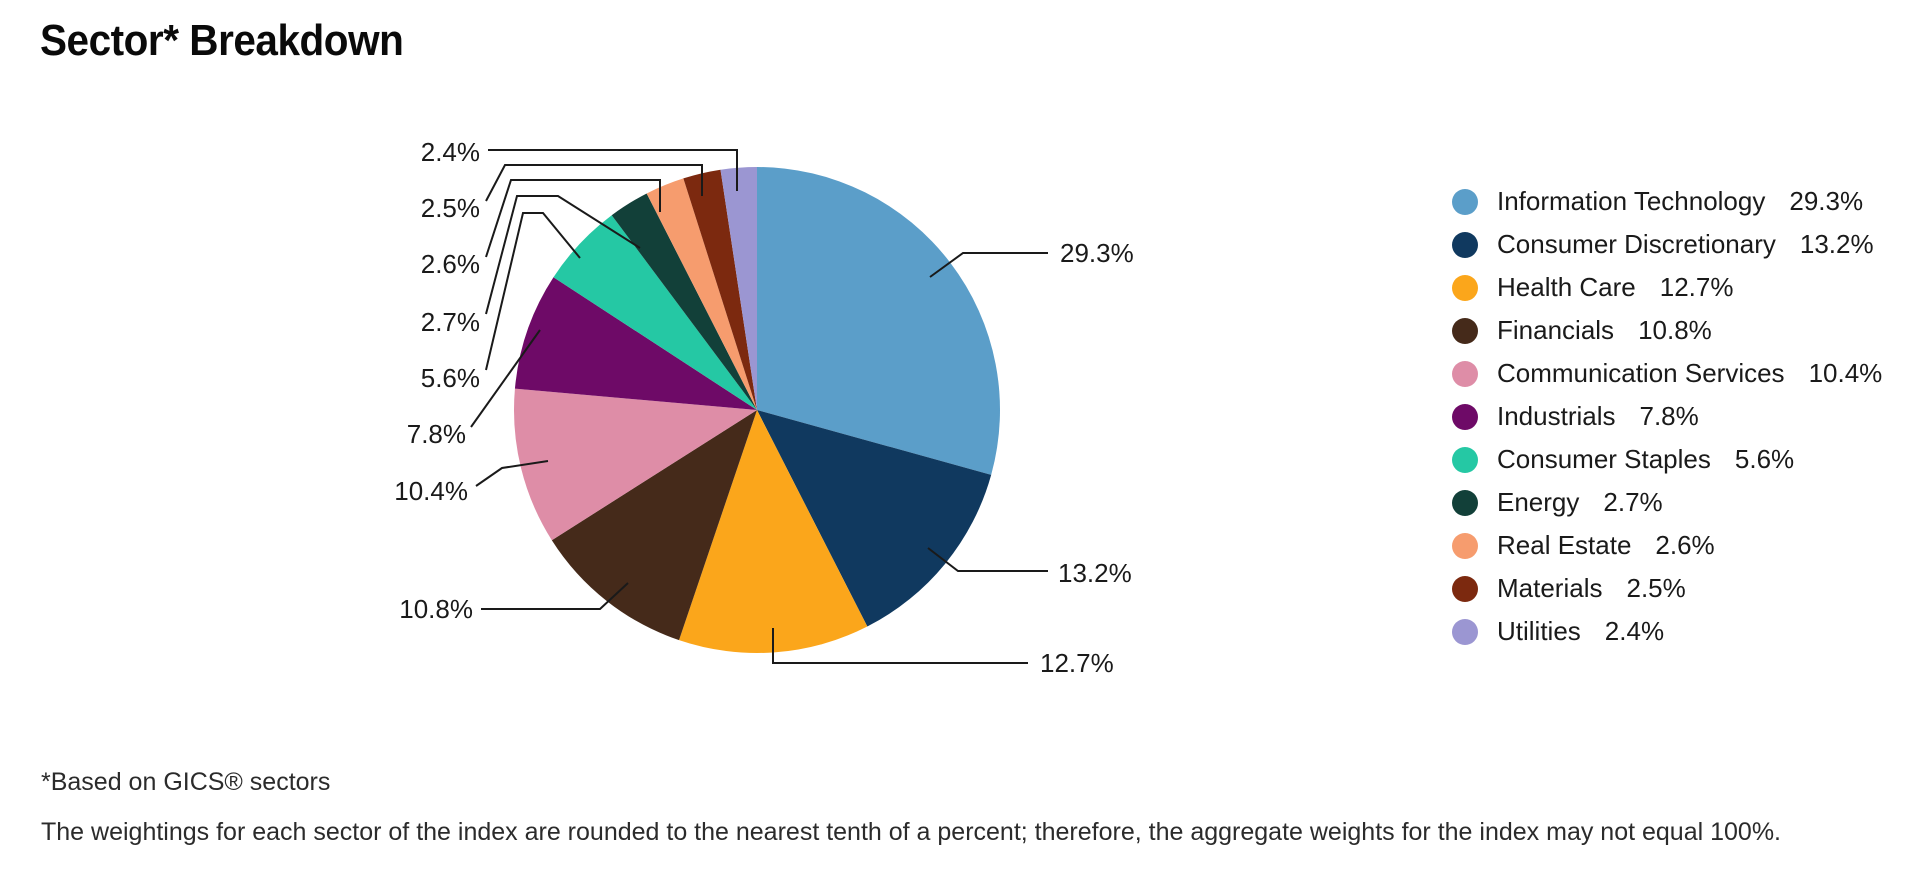 The image size is (1927, 888). I want to click on legend-label: Information Technology, so click(1631, 201).